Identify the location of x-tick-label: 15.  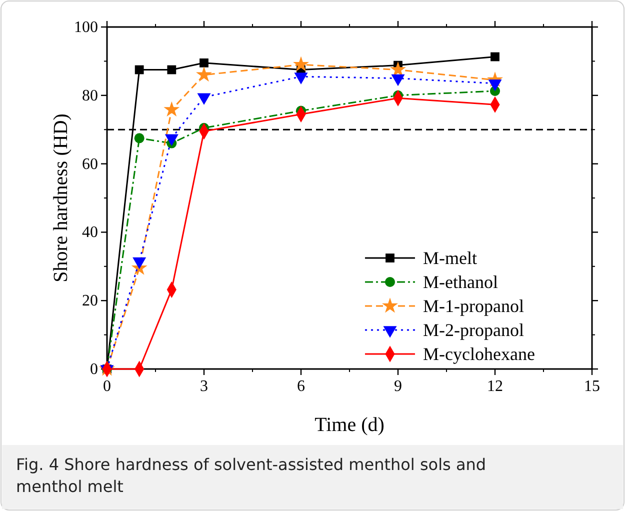
(592, 386).